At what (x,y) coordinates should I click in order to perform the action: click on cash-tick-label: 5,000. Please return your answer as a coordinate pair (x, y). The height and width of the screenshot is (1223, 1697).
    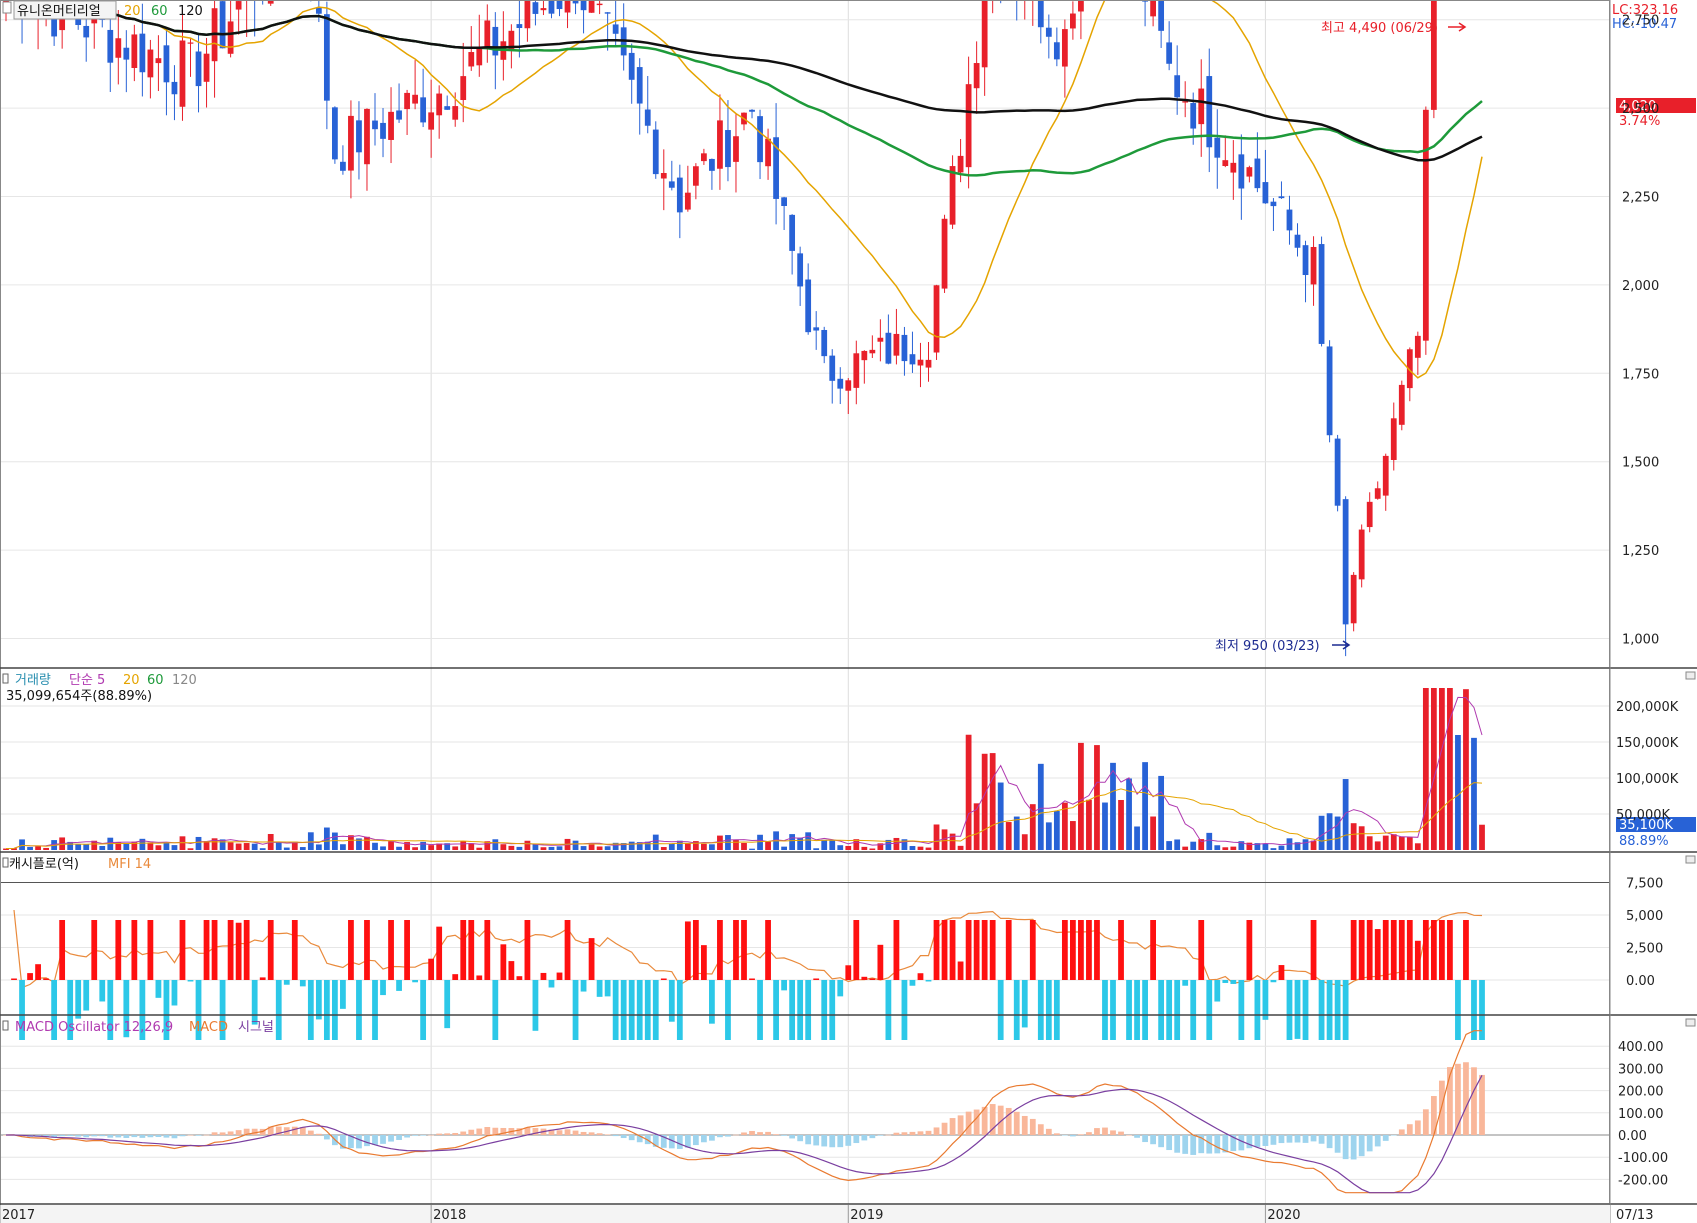
    Looking at the image, I should click on (1644, 916).